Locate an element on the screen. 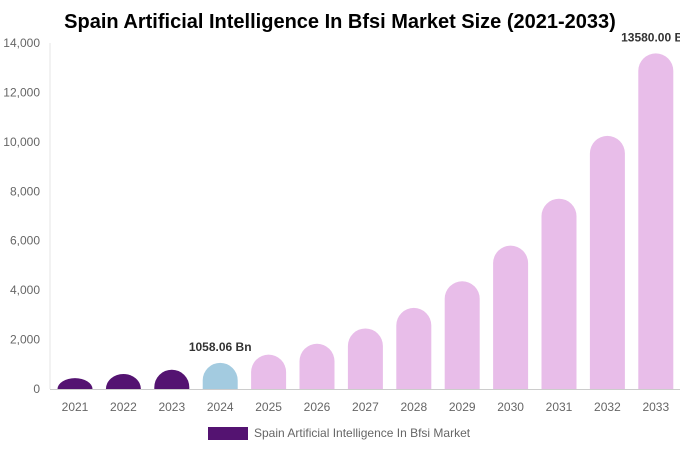 The height and width of the screenshot is (450, 680). y-tick-label: 6,000 is located at coordinates (25, 241).